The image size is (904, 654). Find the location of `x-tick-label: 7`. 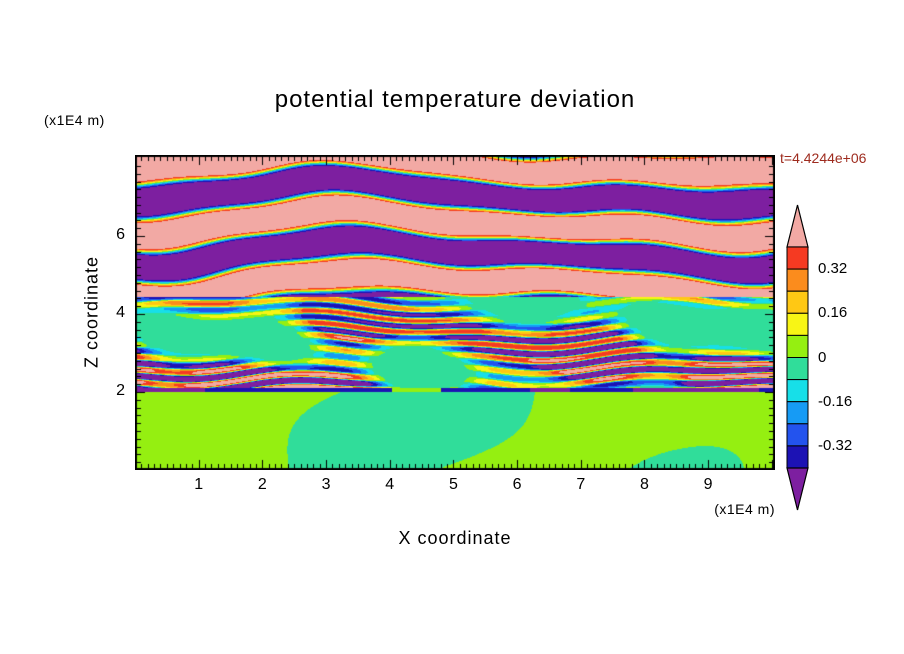

x-tick-label: 7 is located at coordinates (581, 484).